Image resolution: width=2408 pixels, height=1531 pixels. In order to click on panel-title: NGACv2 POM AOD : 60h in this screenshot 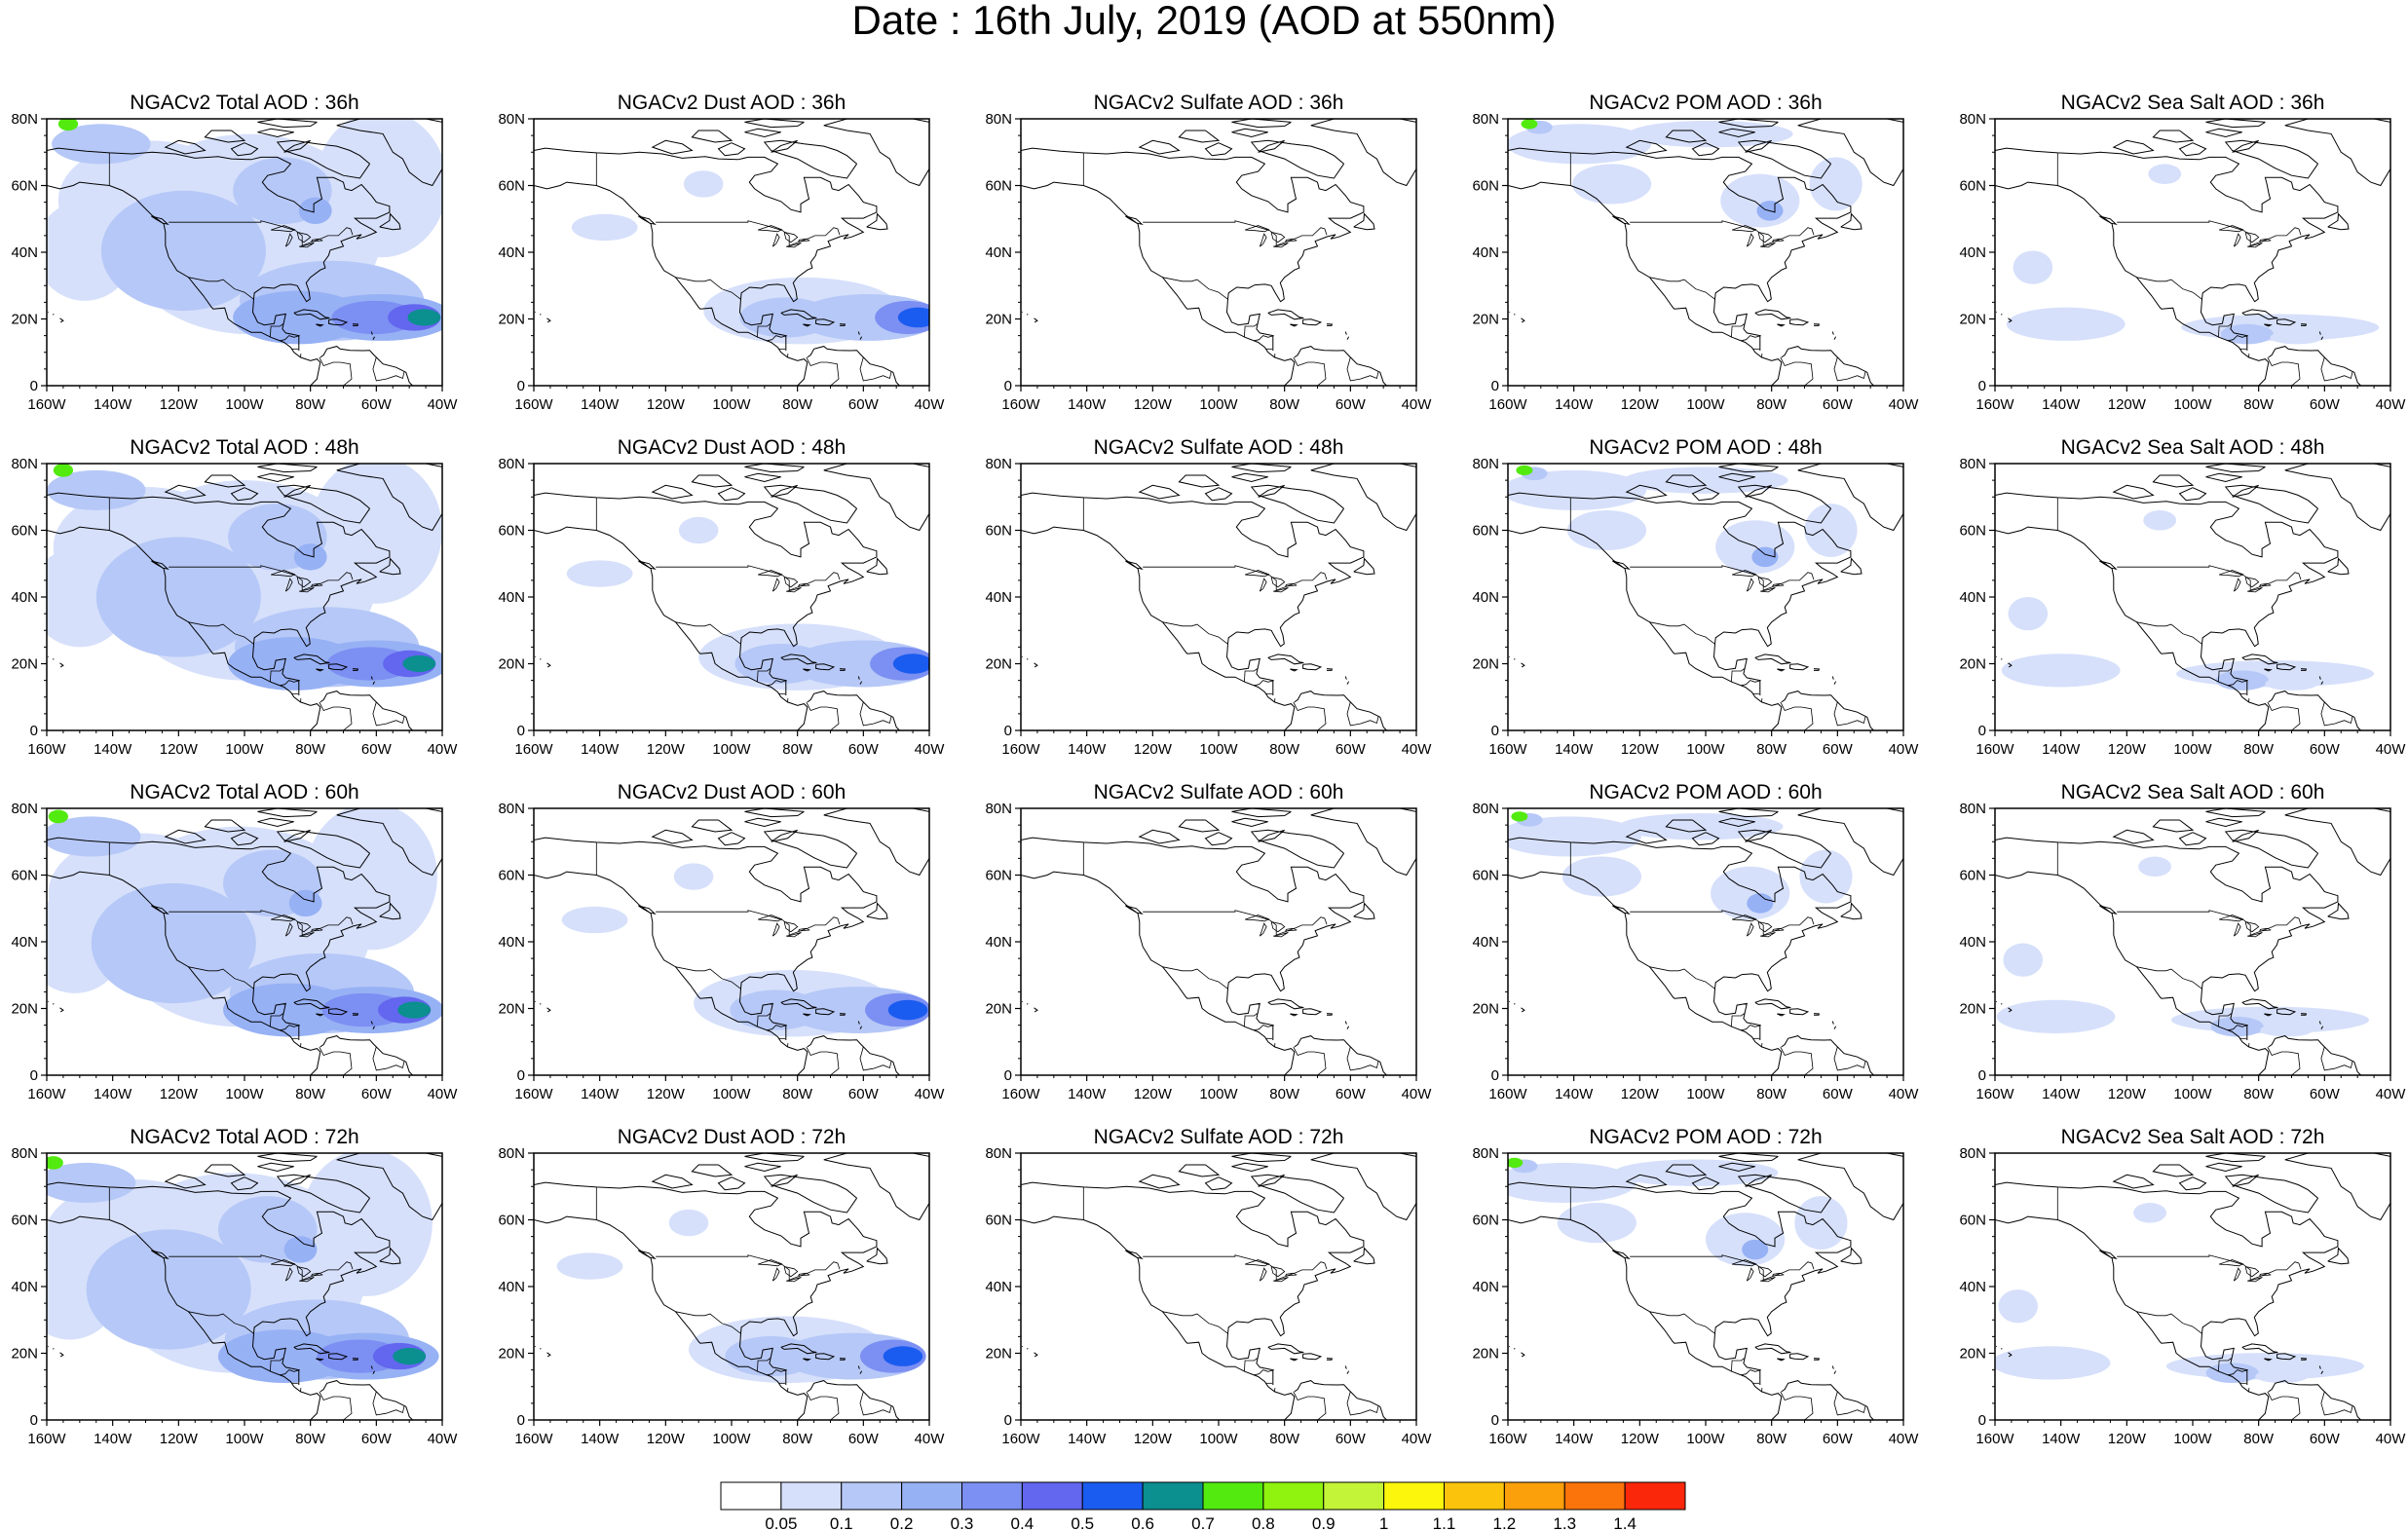, I will do `click(1705, 792)`.